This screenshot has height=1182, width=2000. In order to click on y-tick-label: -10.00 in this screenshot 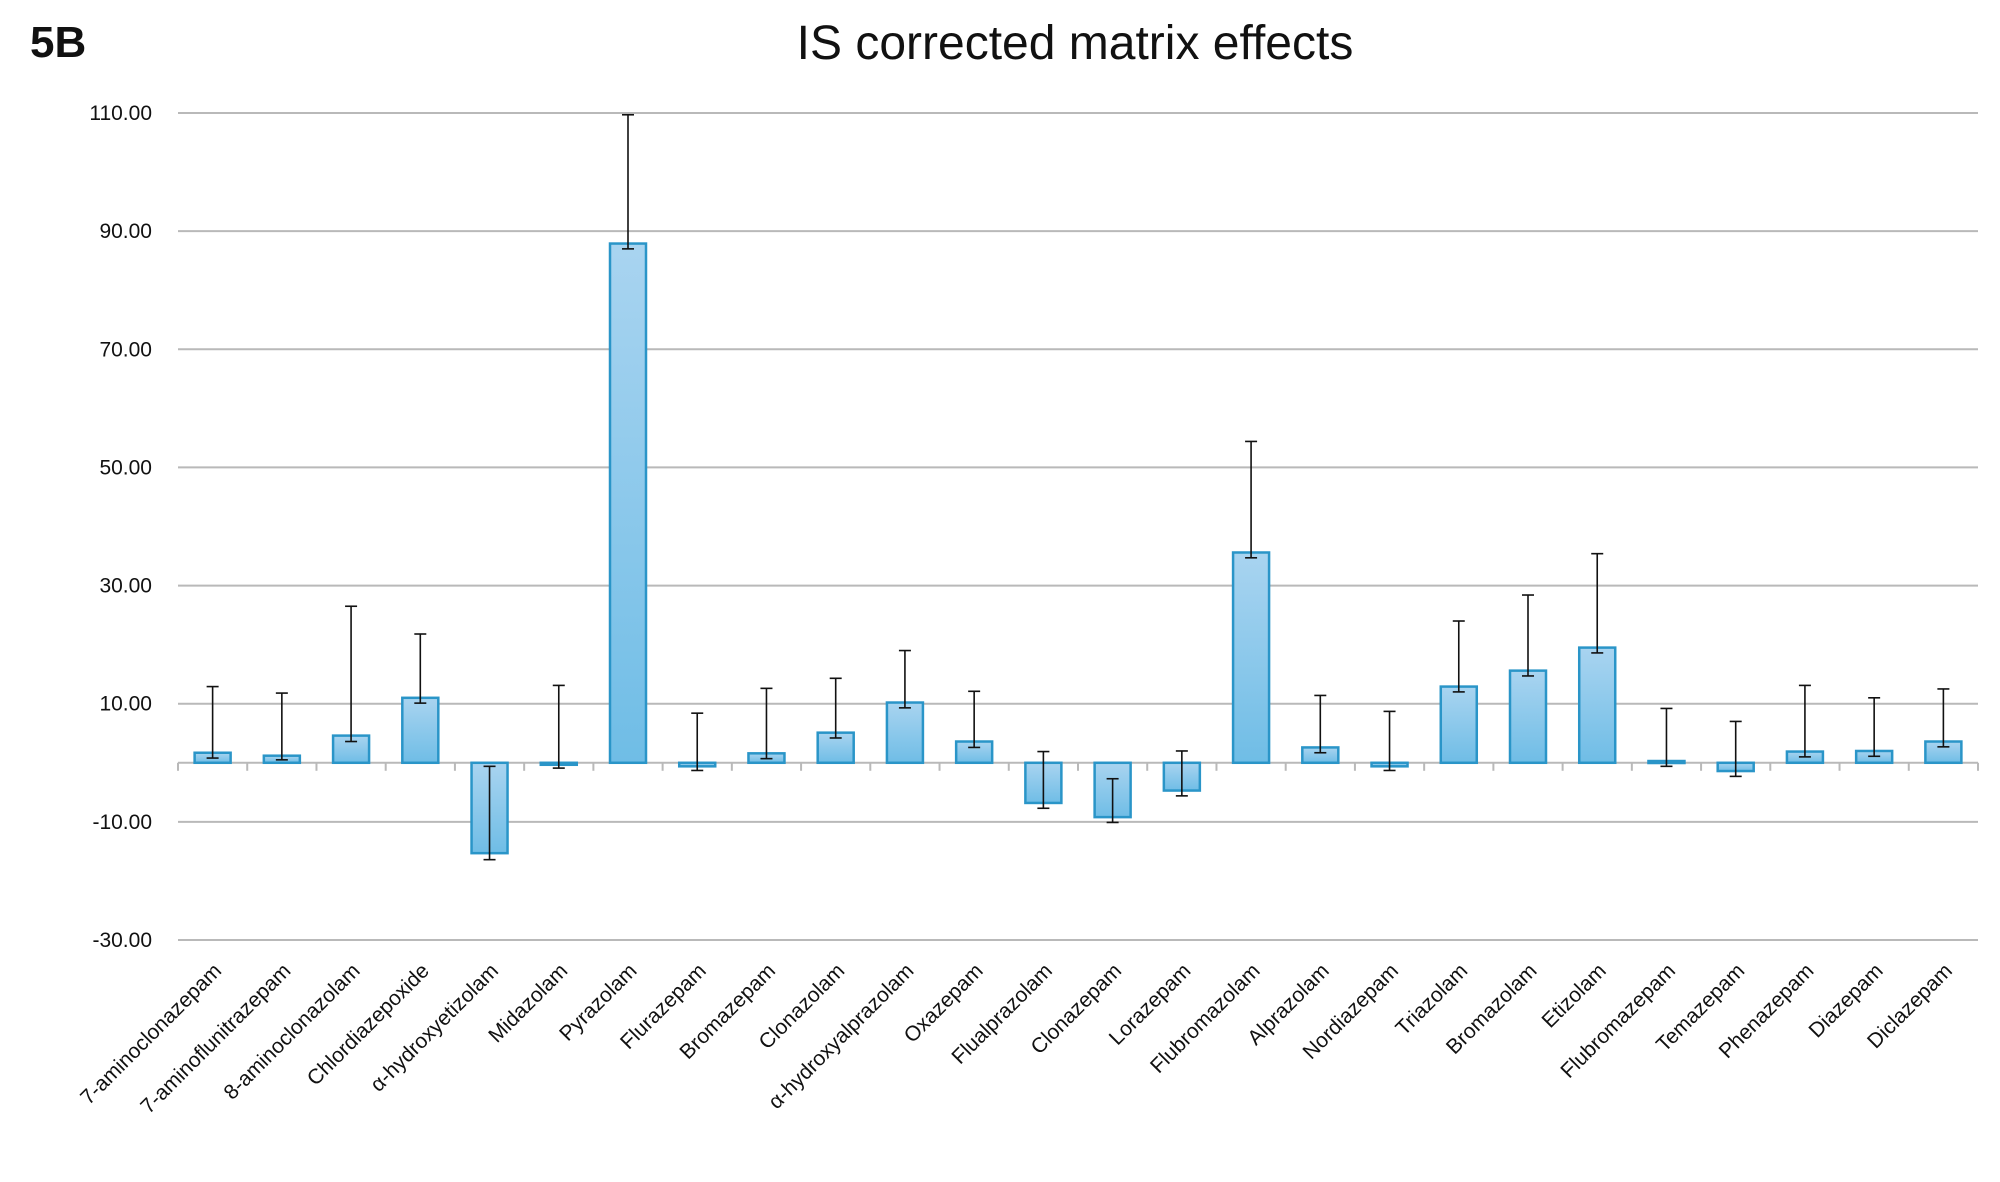, I will do `click(122, 822)`.